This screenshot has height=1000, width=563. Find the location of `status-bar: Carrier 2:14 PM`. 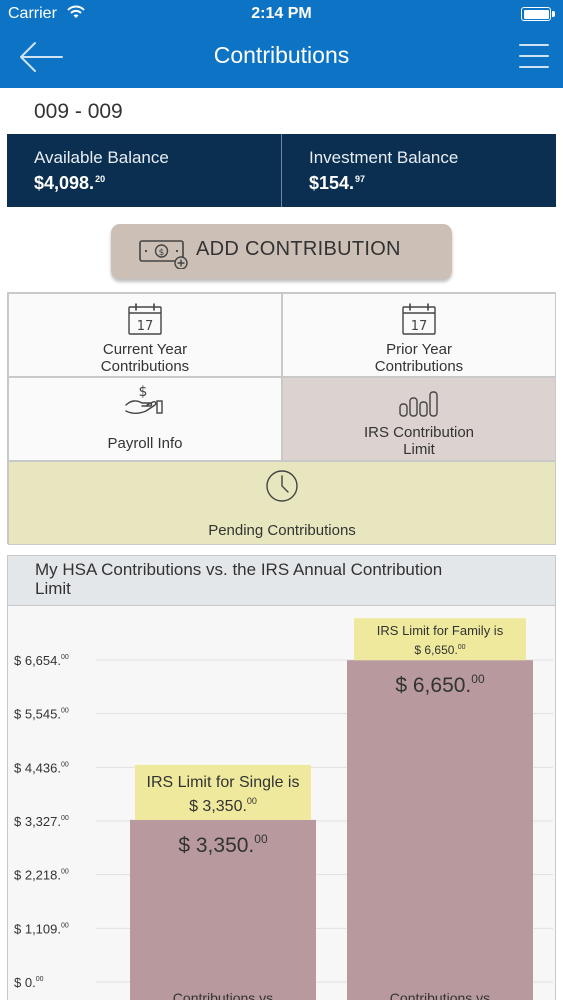

status-bar: Carrier 2:14 PM is located at coordinates (281, 14).